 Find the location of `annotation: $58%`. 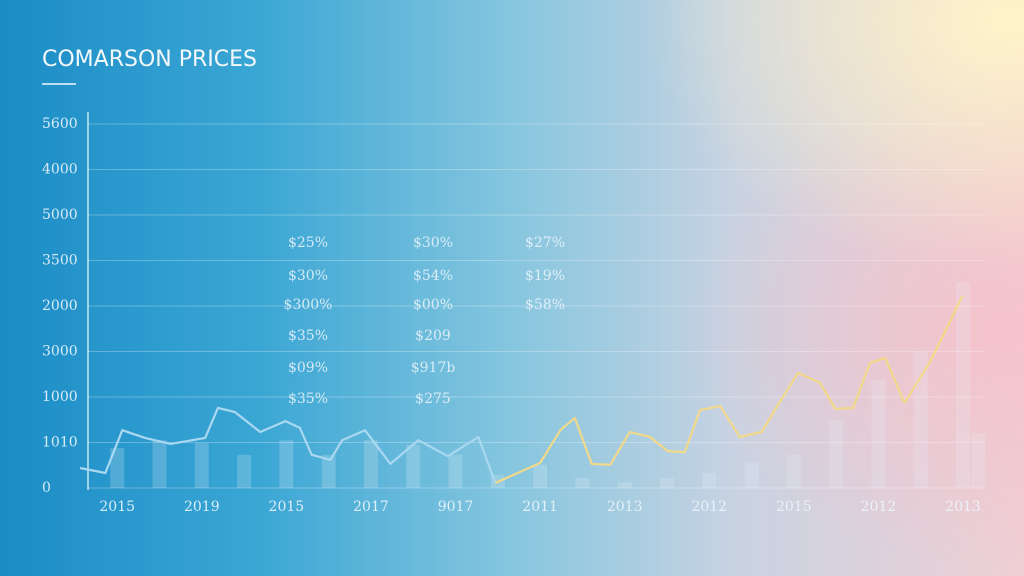

annotation: $58% is located at coordinates (545, 305).